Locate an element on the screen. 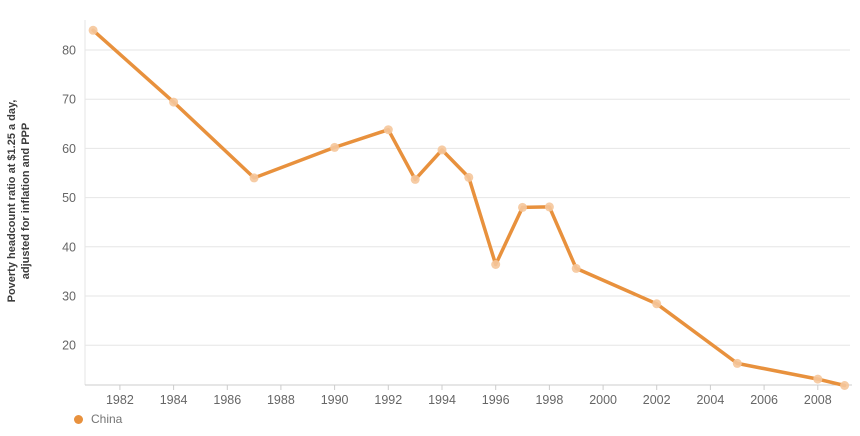 This screenshot has width=860, height=436. y-tick-label: 80 is located at coordinates (69, 51).